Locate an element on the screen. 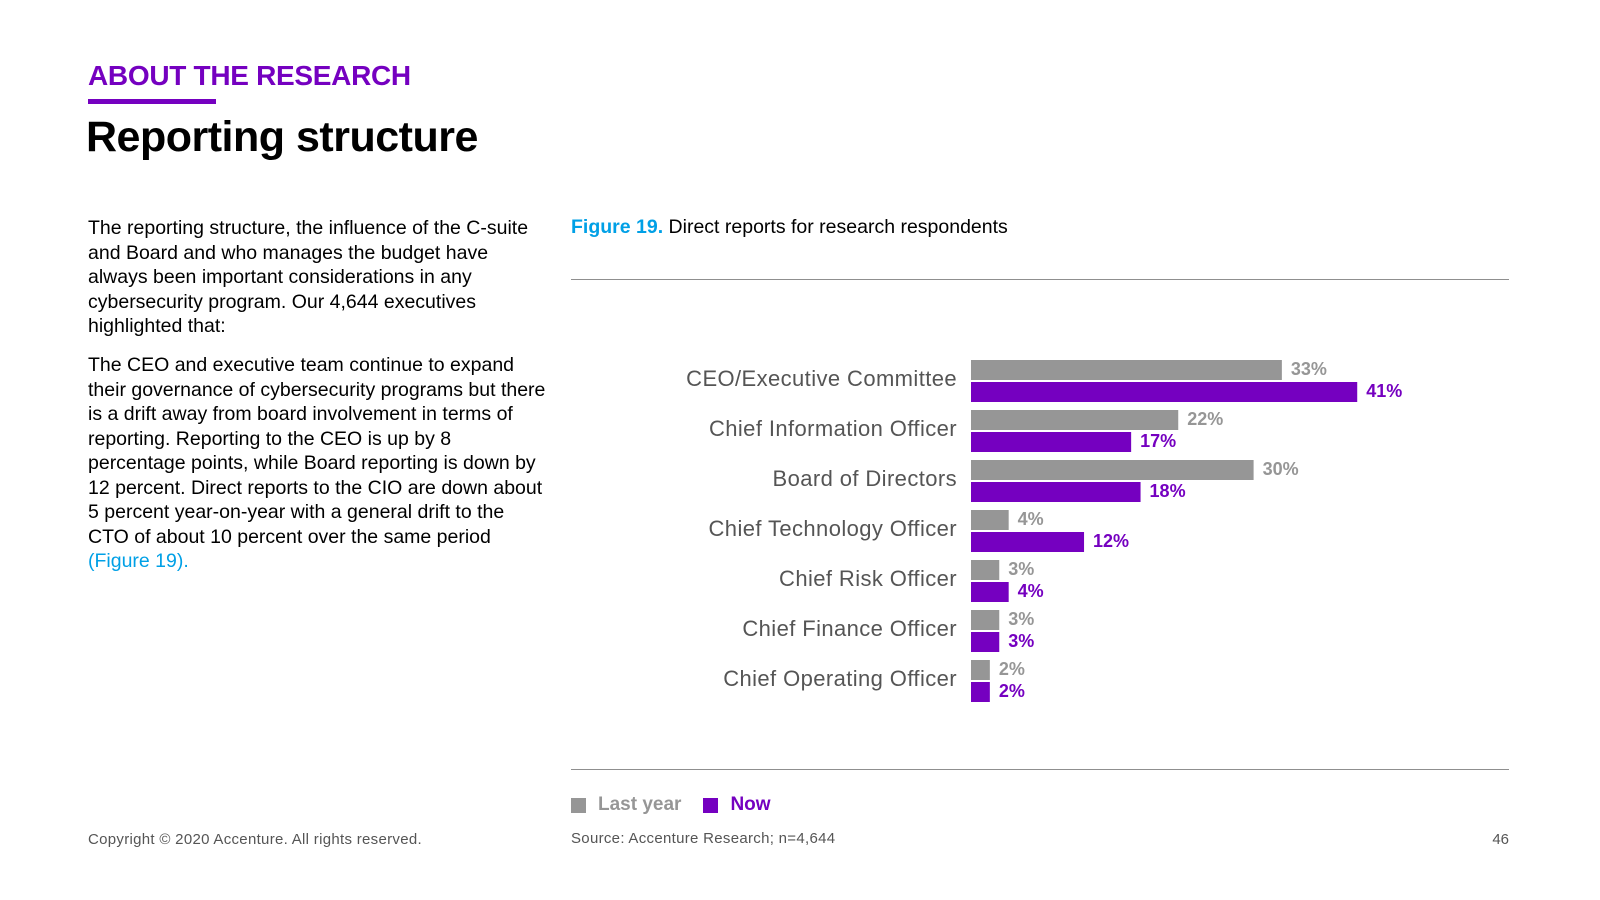  legend-swatch-now is located at coordinates (711, 805).